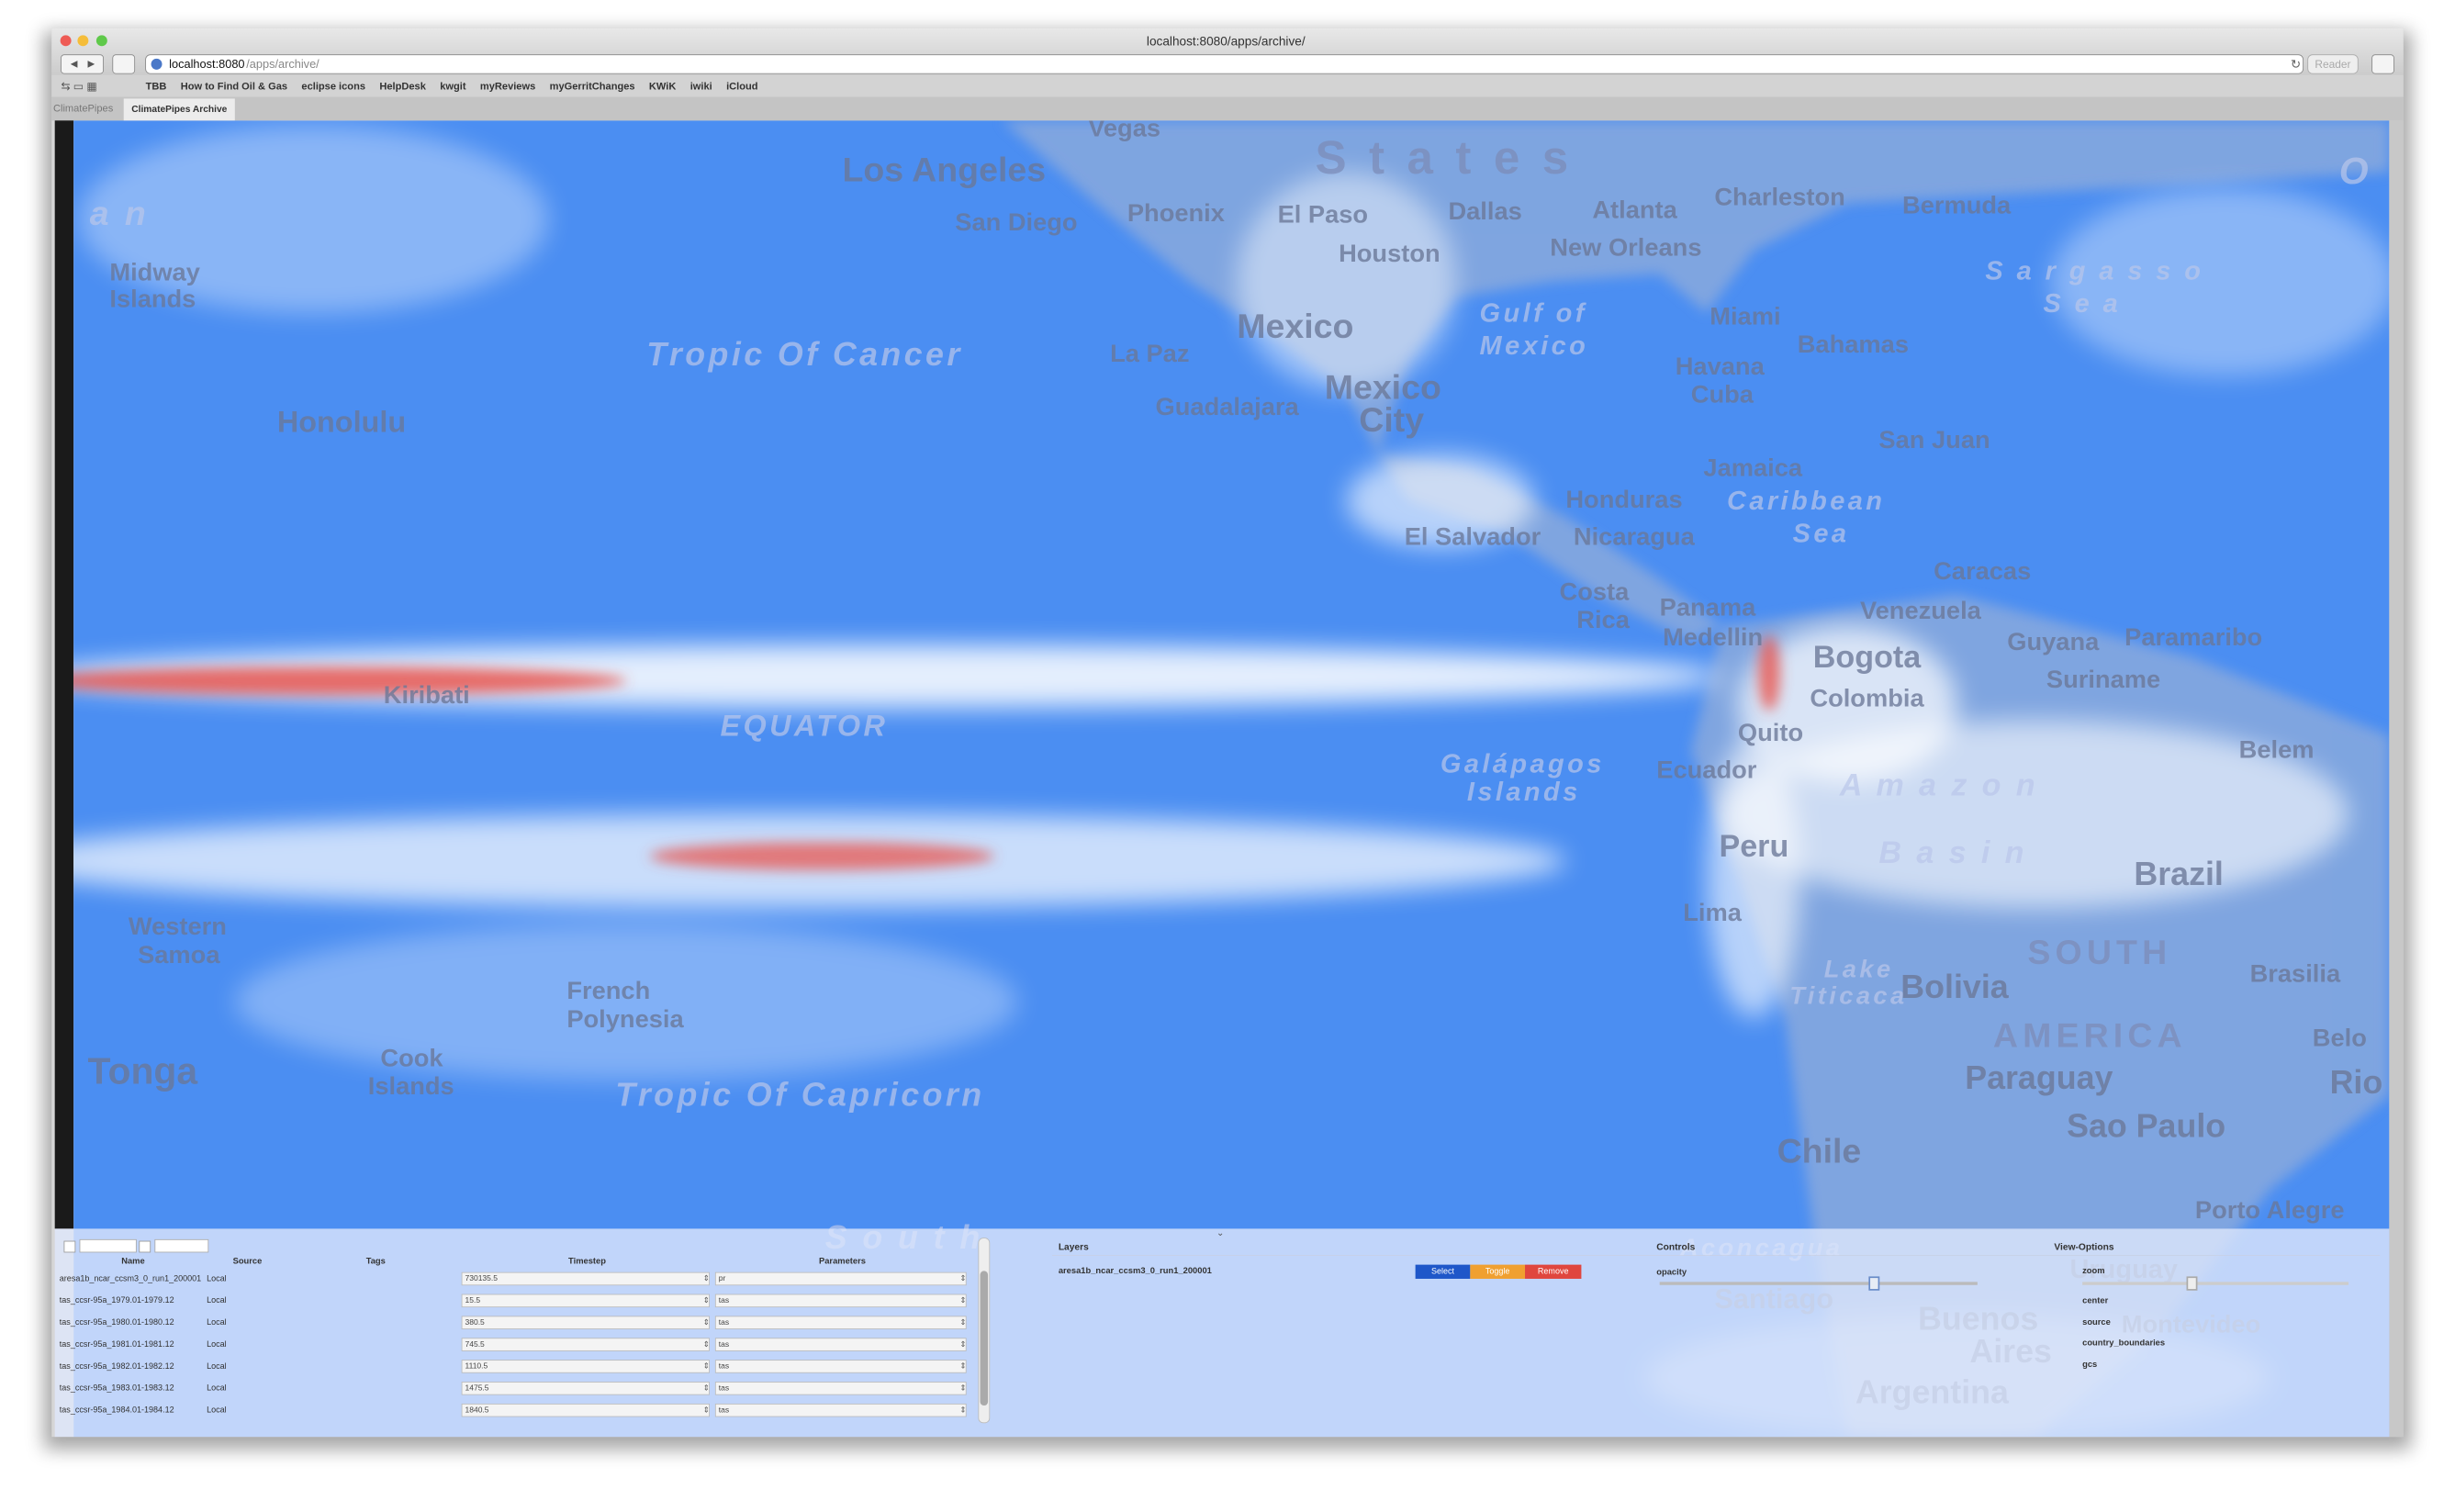 This screenshot has width=2455, height=1512. Describe the element at coordinates (1224, 64) in the screenshot. I see `address-bar` at that location.